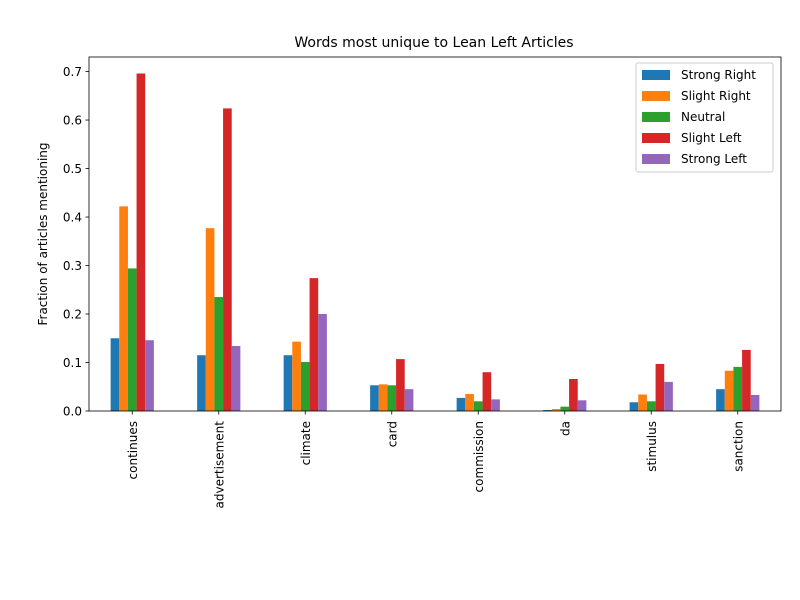  What do you see at coordinates (201, 383) in the screenshot?
I see `bar-strong-right-advertisement` at bounding box center [201, 383].